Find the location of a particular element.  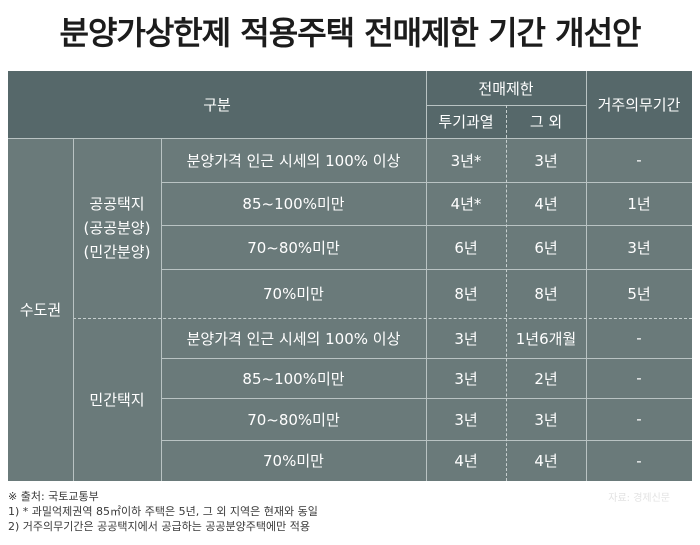

footnote-2: 2) 거주의무기간은 공공택지에서 공급하는 공공분양주택에만 적용 is located at coordinates (159, 526).